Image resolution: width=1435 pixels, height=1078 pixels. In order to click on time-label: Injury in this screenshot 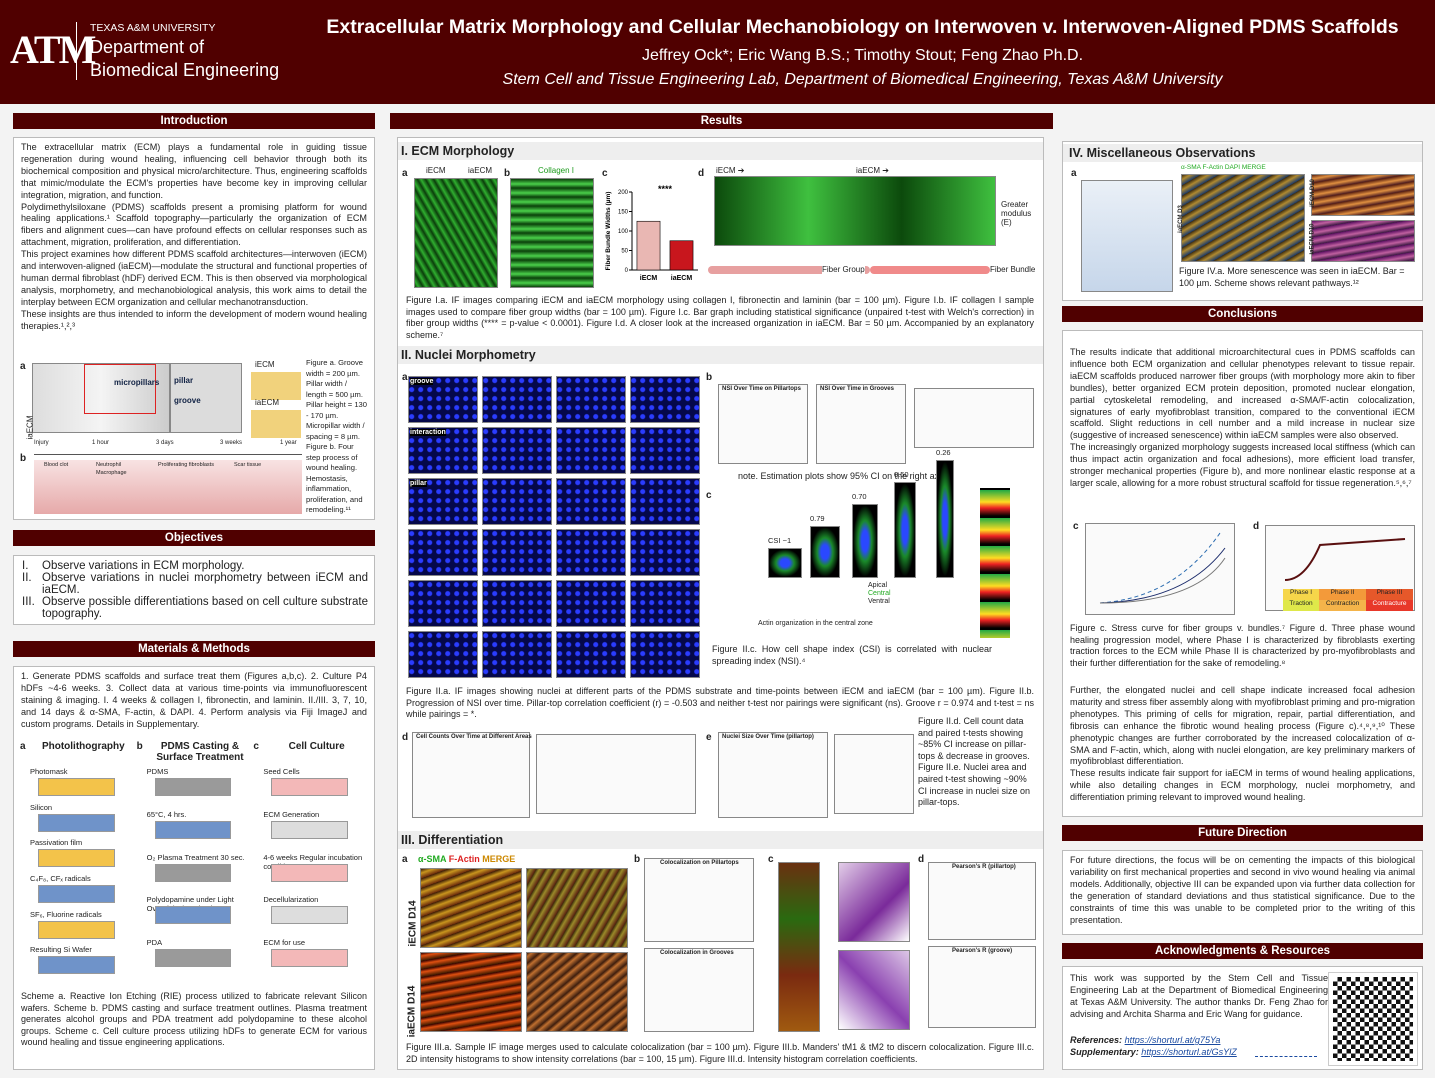, I will do `click(41, 443)`.